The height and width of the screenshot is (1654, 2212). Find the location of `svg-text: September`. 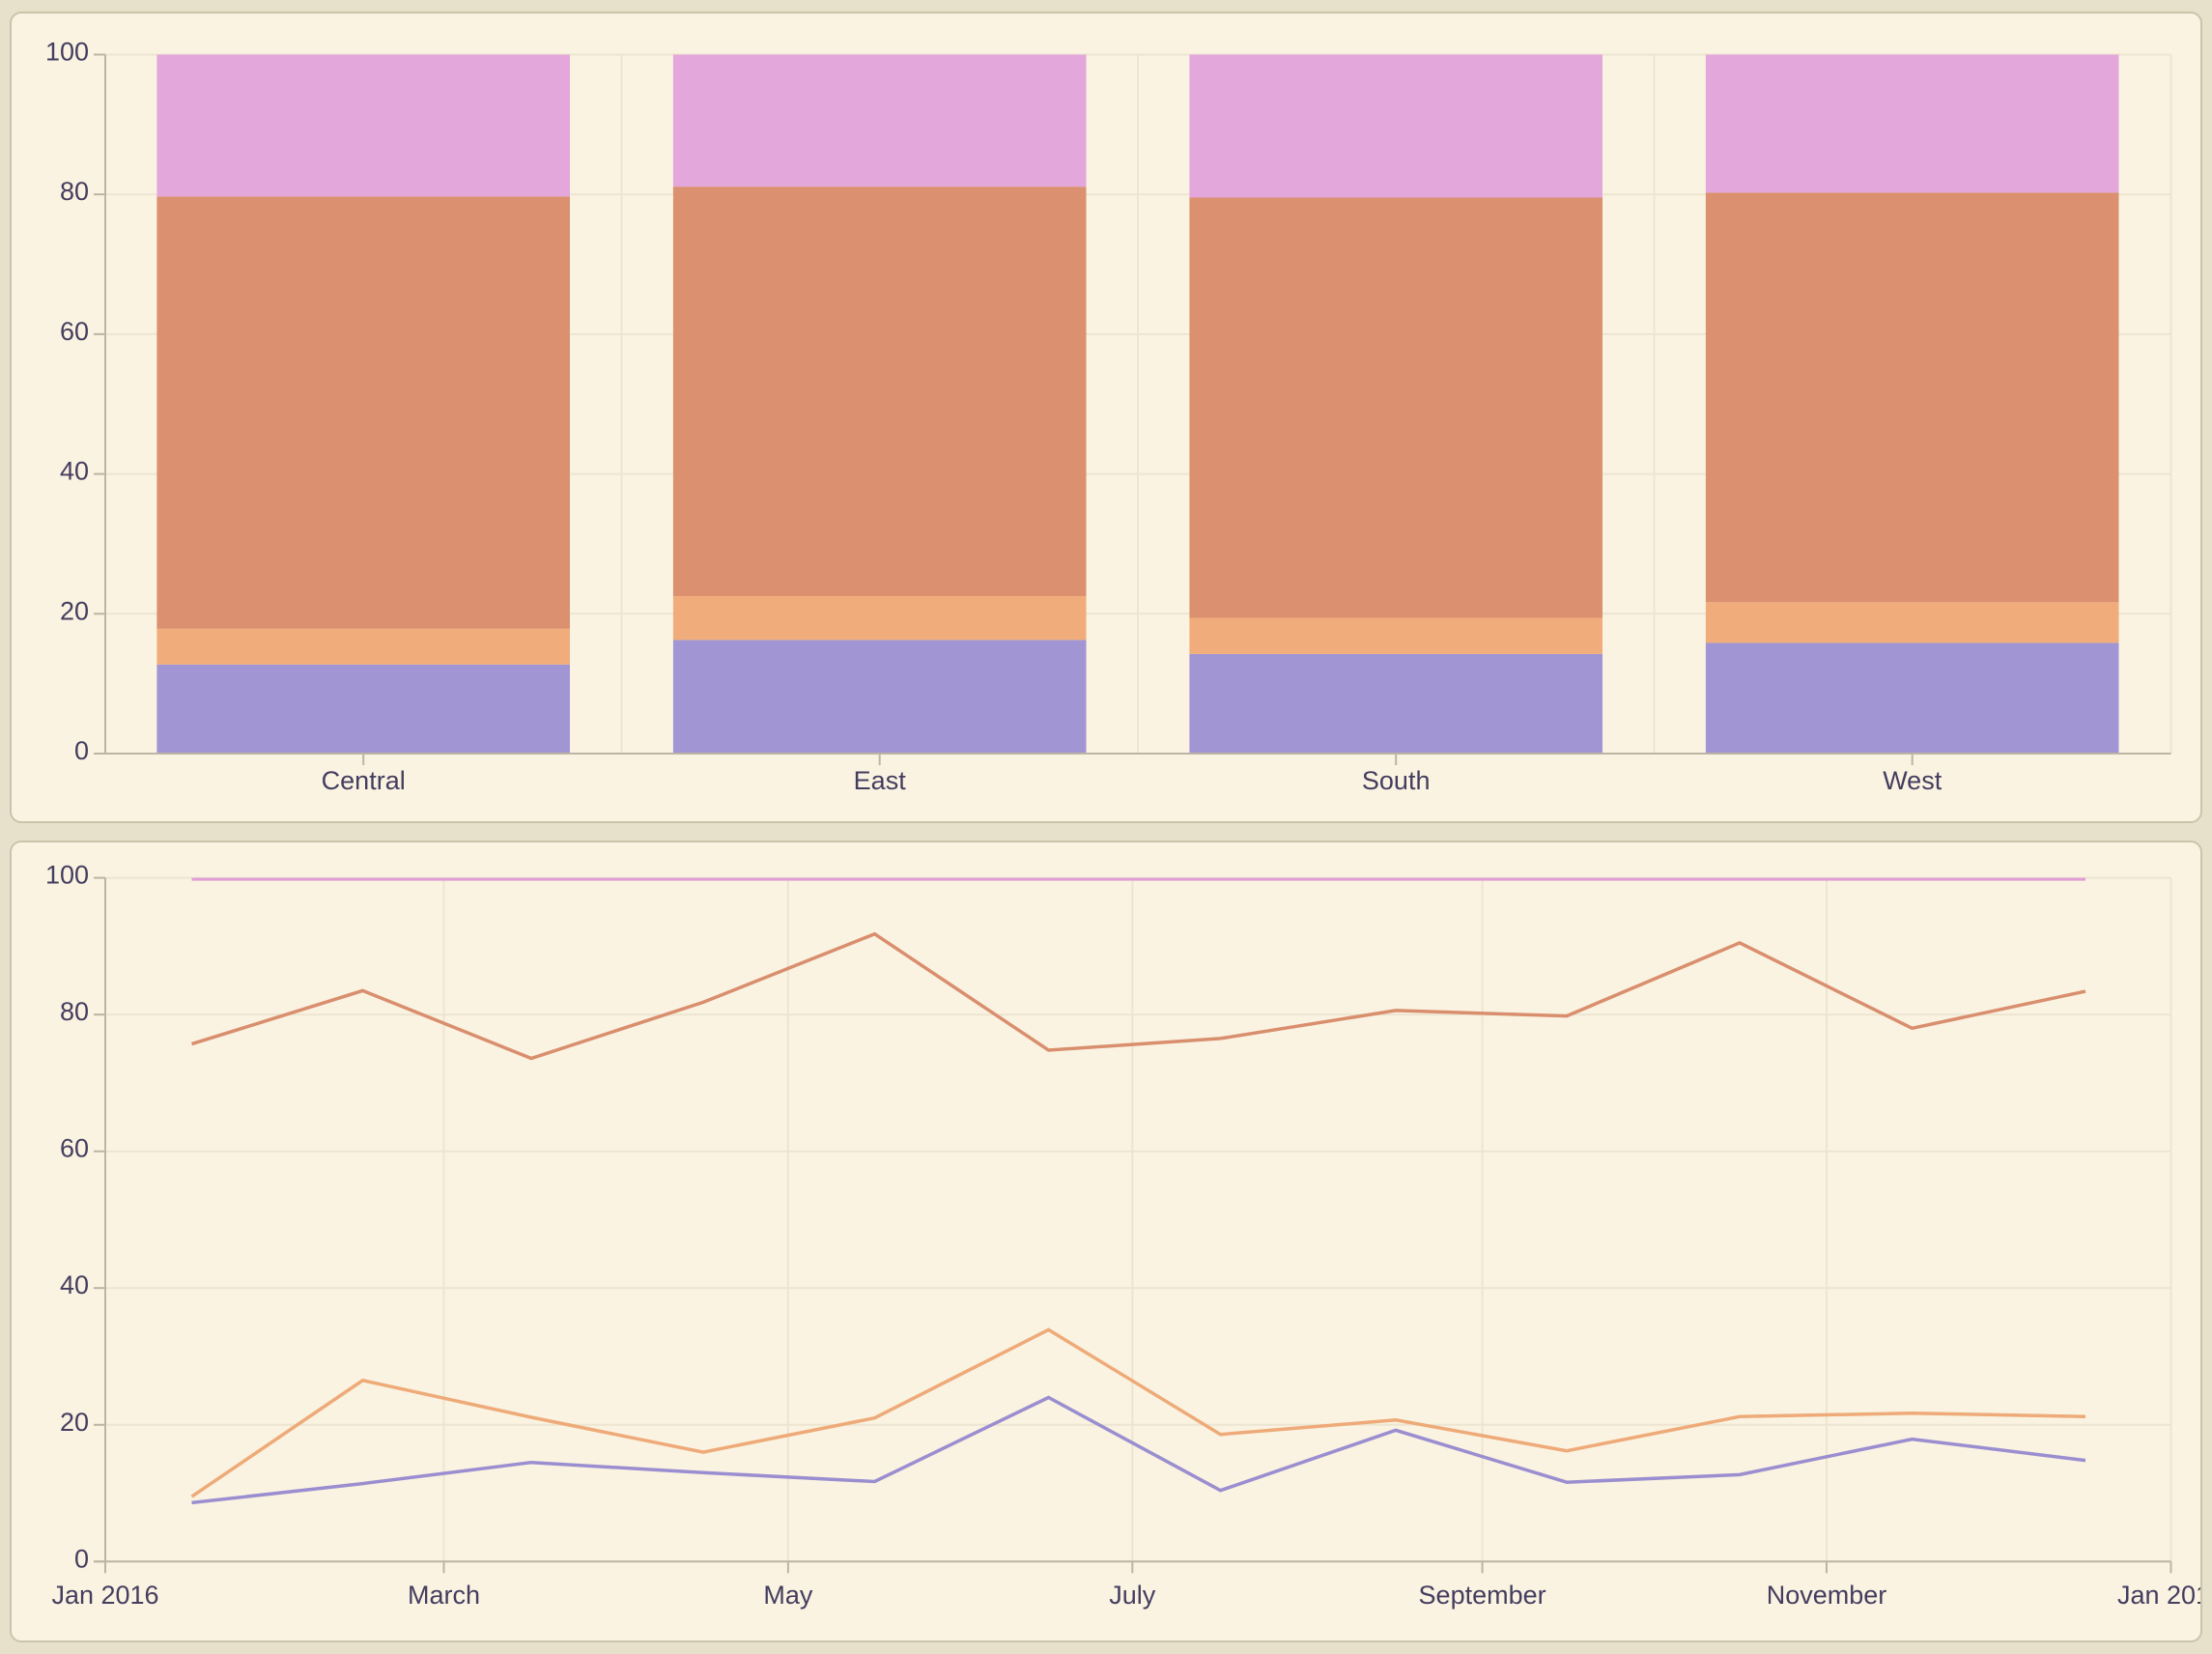

svg-text: September is located at coordinates (1482, 1596).